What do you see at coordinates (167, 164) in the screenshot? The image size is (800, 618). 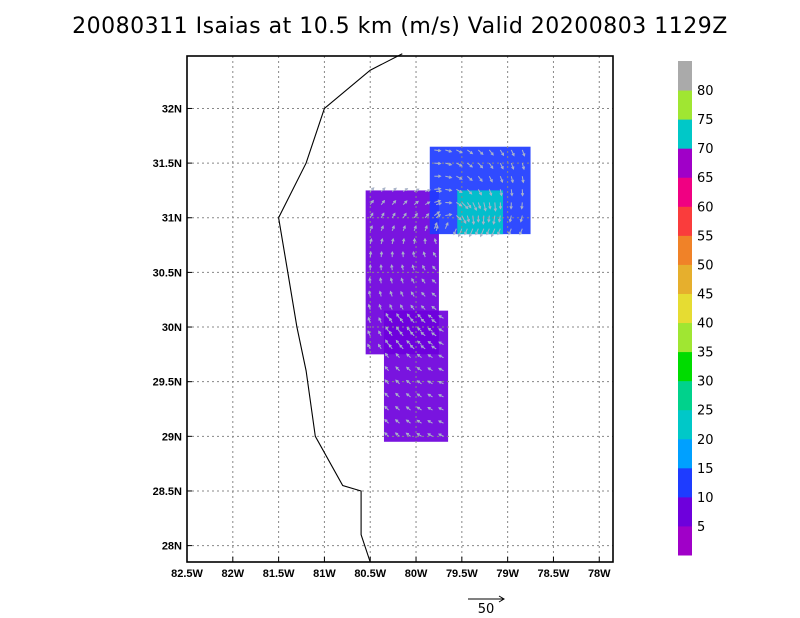 I see `y-tick-label: 31.5N` at bounding box center [167, 164].